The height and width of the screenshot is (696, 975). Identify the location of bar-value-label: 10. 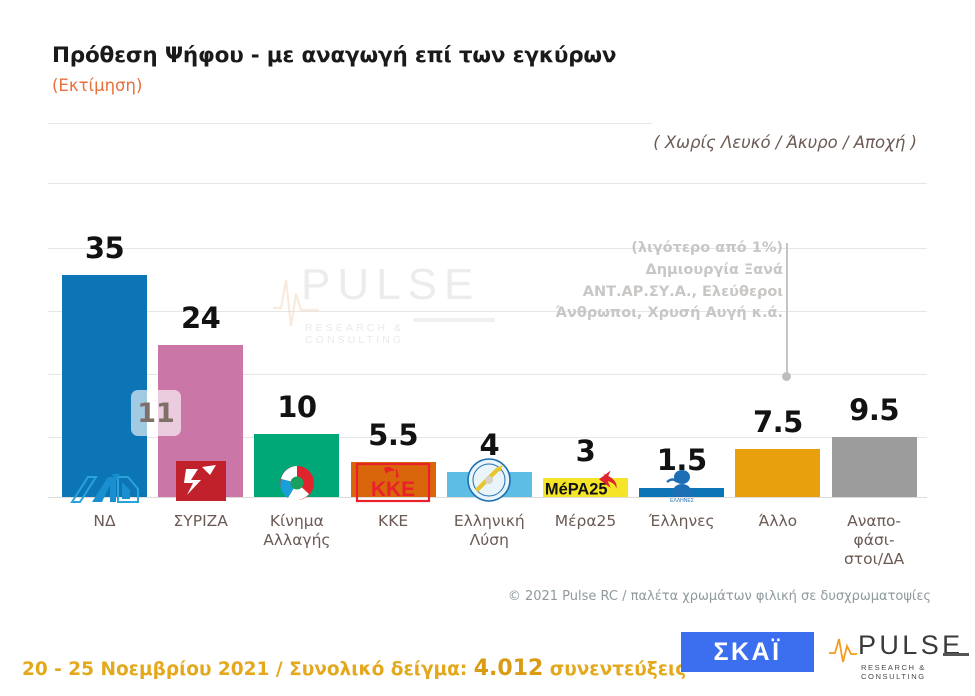
(297, 406).